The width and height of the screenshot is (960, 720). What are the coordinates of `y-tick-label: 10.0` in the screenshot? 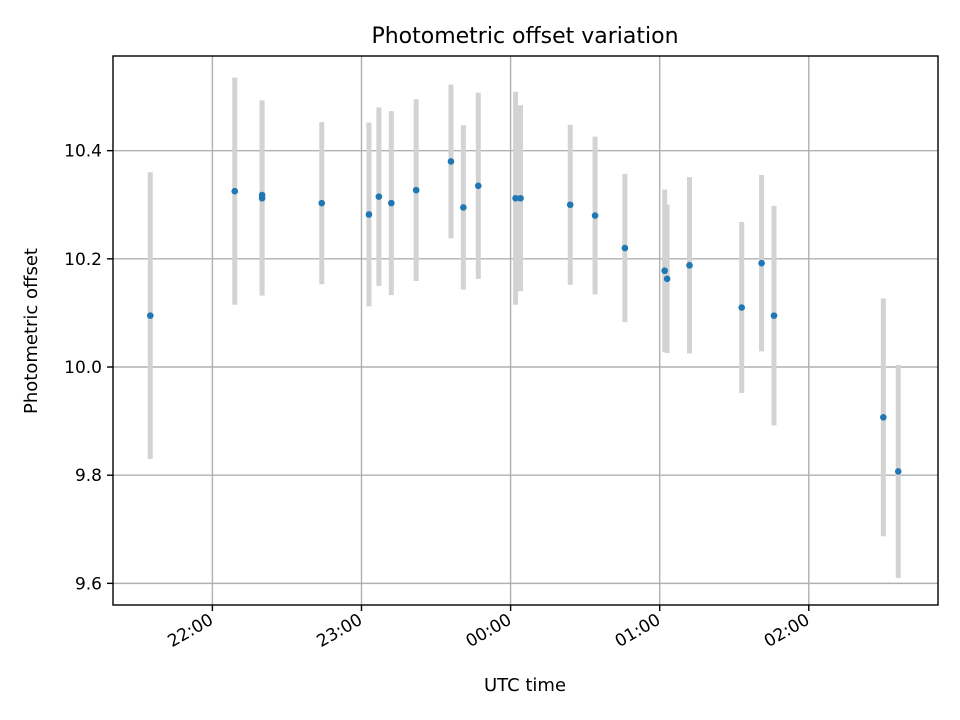 It's located at (83, 368).